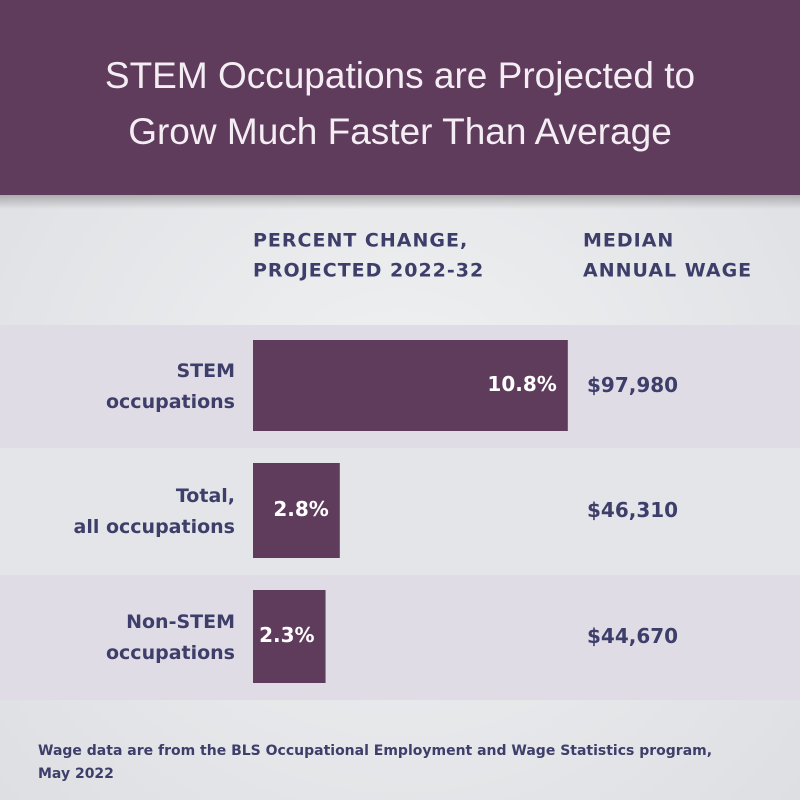  What do you see at coordinates (400, 202) in the screenshot?
I see `shadow` at bounding box center [400, 202].